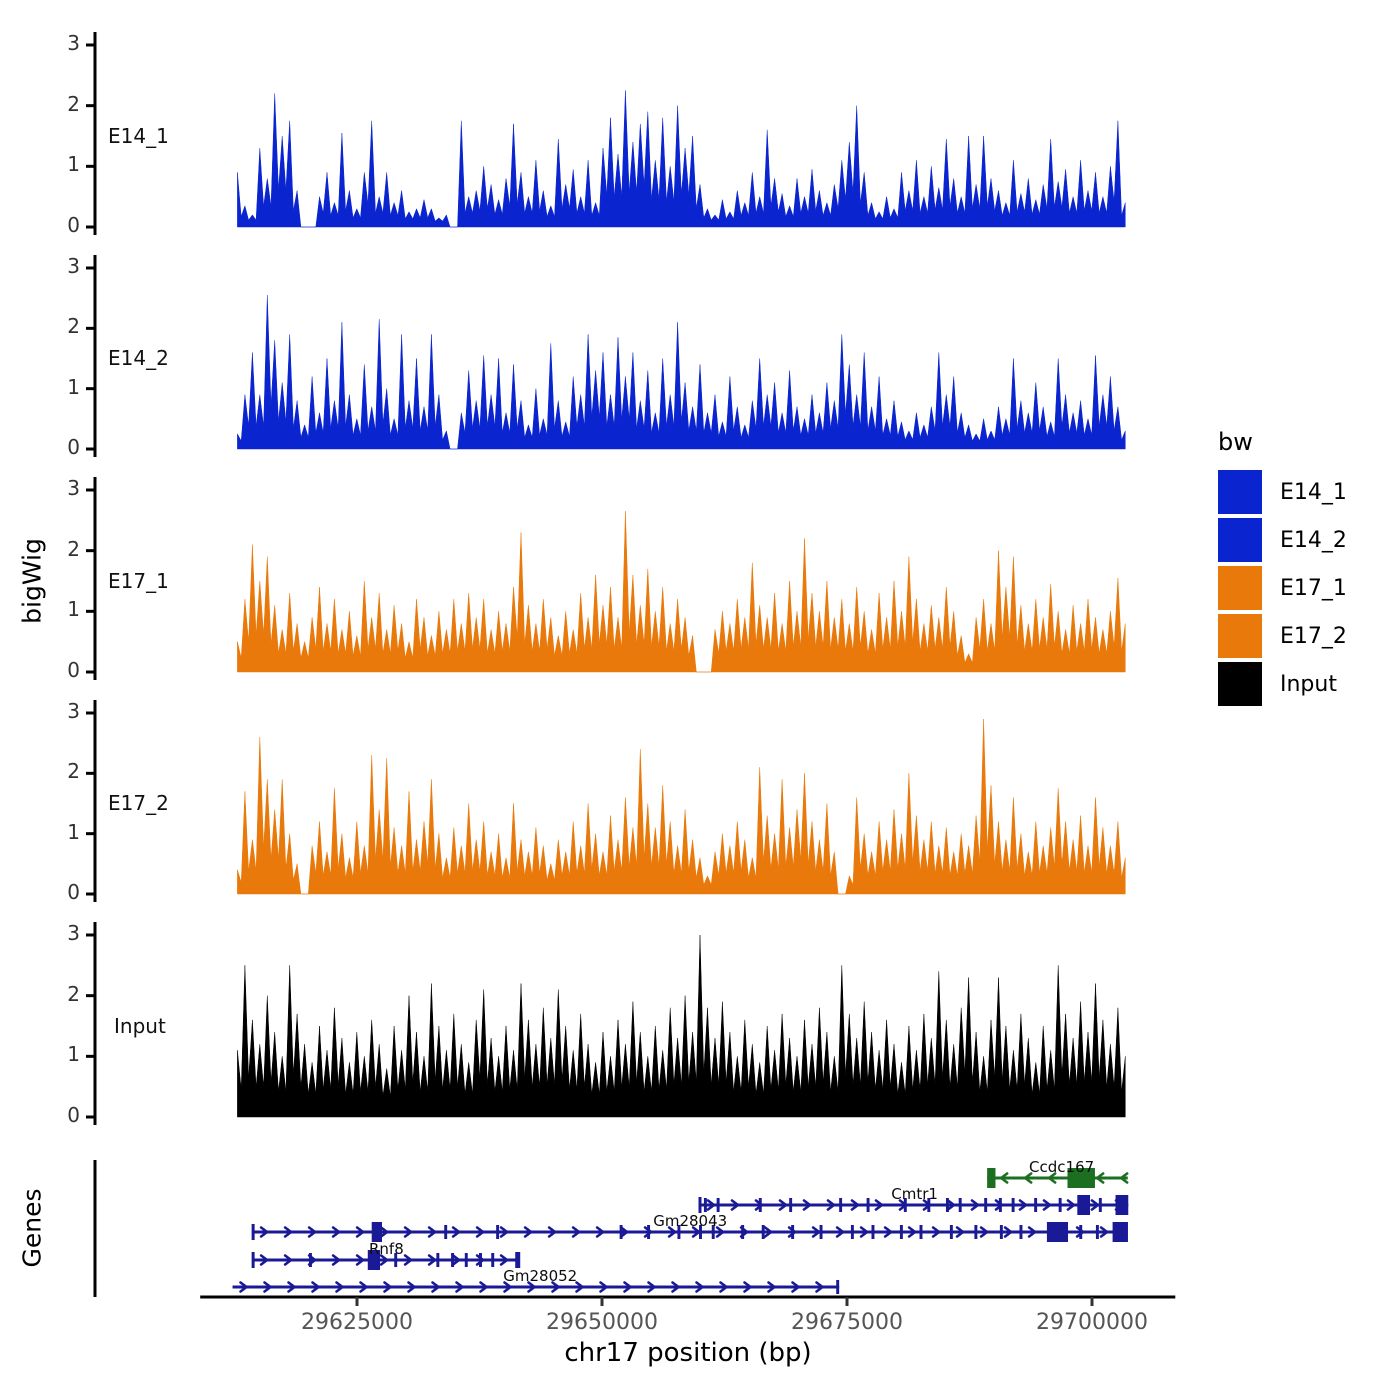 Image resolution: width=1400 pixels, height=1400 pixels. What do you see at coordinates (386, 1249) in the screenshot?
I see `gene-label-Rnf8: Rnf8` at bounding box center [386, 1249].